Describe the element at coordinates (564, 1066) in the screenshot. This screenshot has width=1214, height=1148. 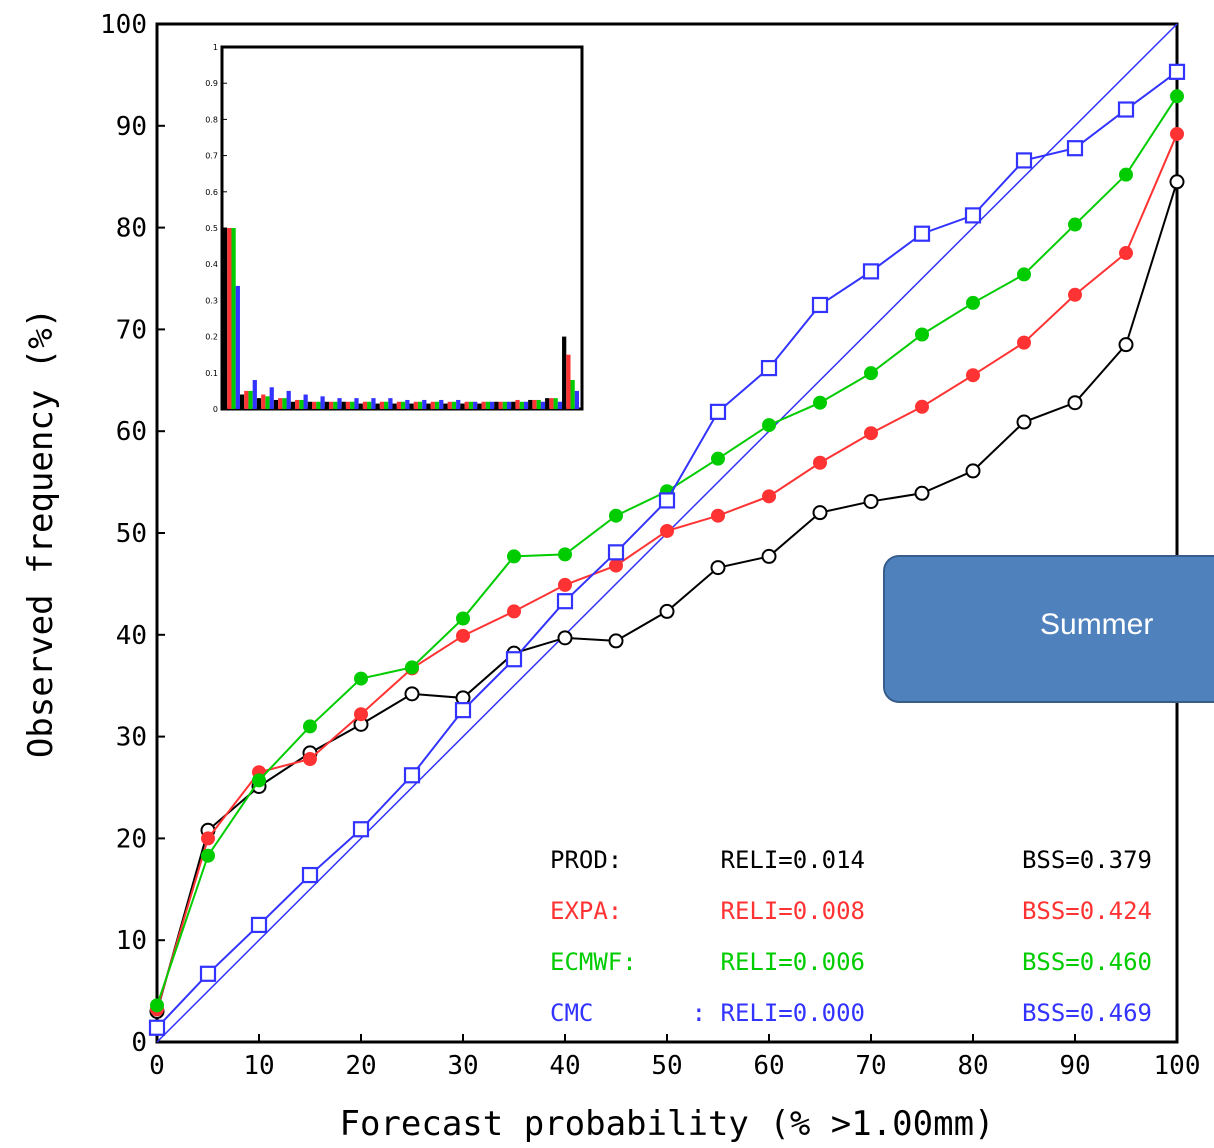
I see `x-tick-label: 40` at that location.